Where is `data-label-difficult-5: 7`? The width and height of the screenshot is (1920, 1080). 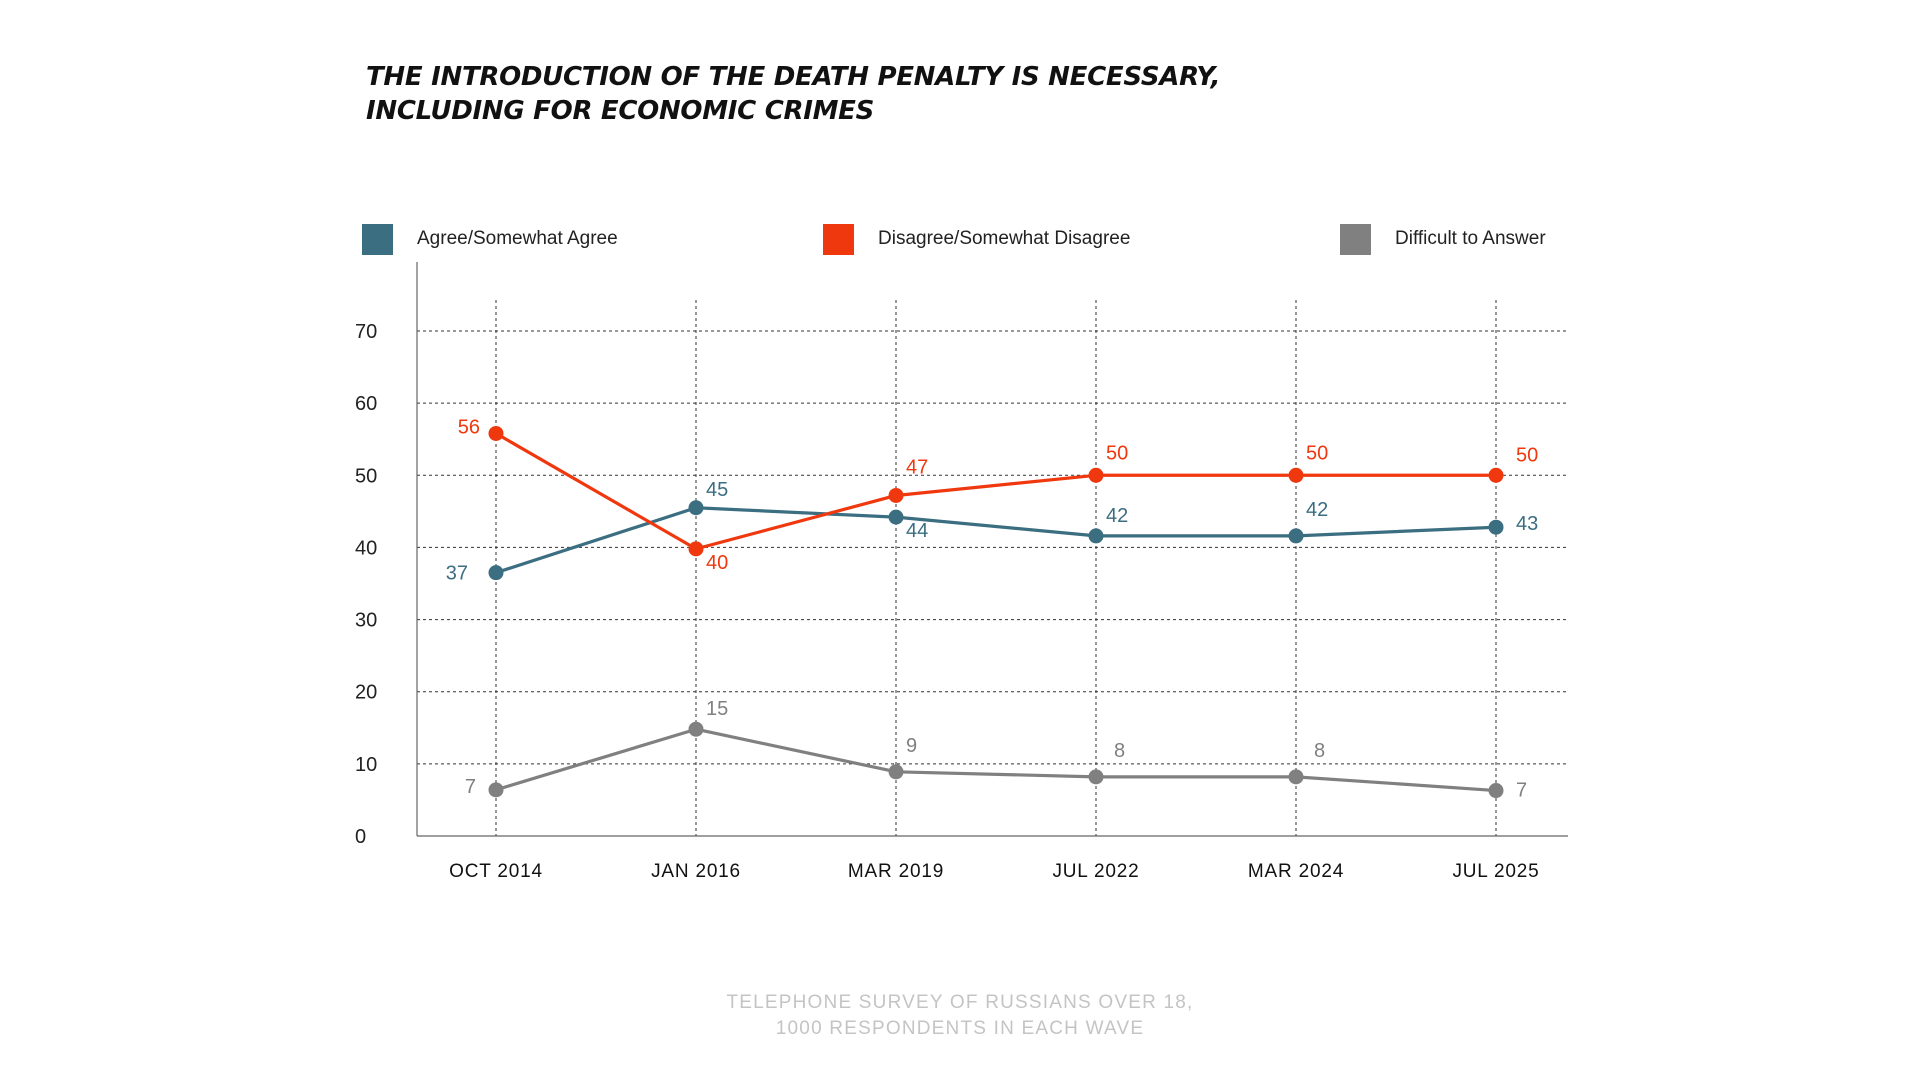 data-label-difficult-5: 7 is located at coordinates (1521, 791).